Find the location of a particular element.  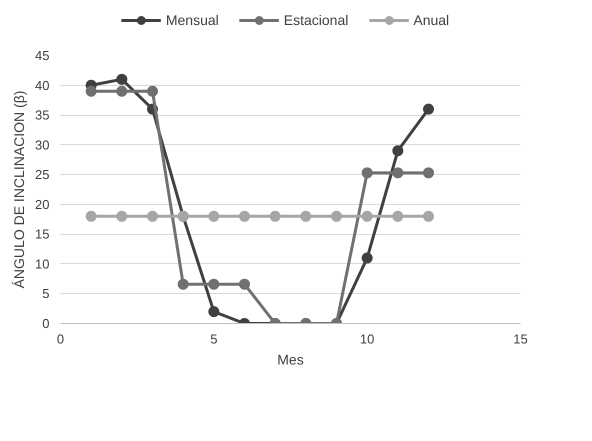

y-tick-label: 0 is located at coordinates (46, 323).